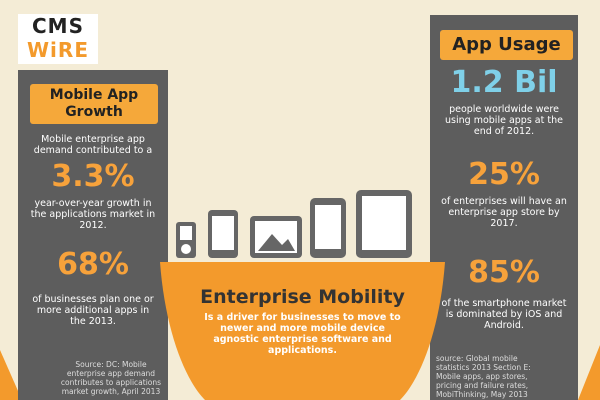 The image size is (600, 400). I want to click on devices, so click(294, 224).